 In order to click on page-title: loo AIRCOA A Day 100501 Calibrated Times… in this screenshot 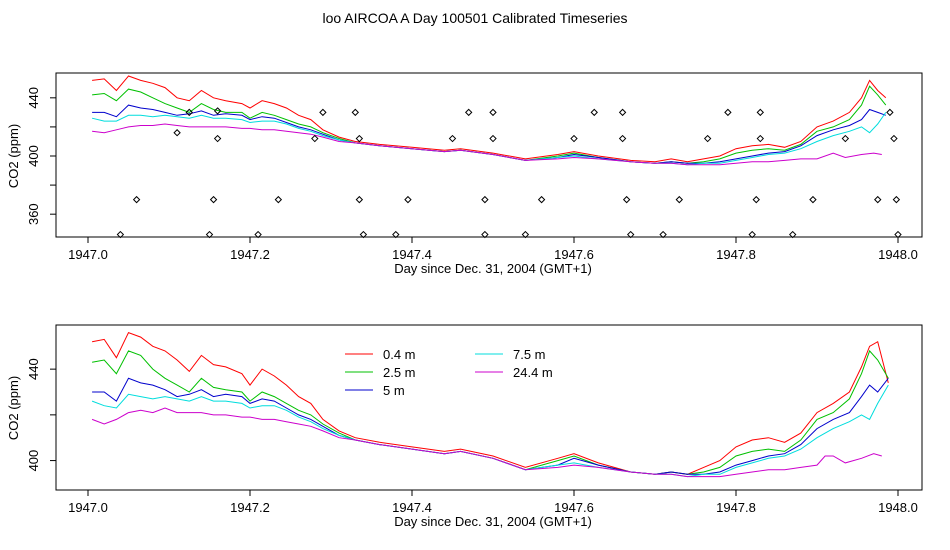, I will do `click(475, 18)`.